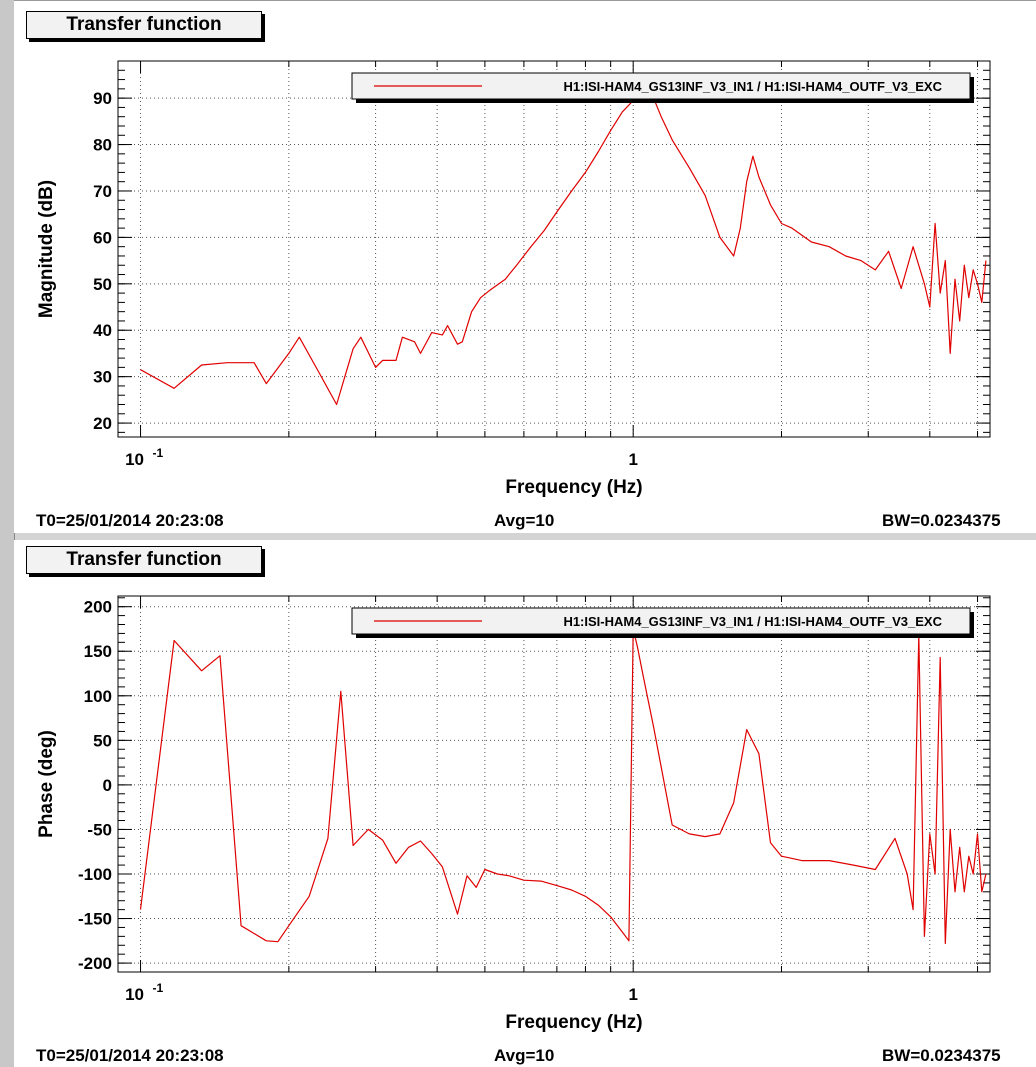 The width and height of the screenshot is (1036, 1067). What do you see at coordinates (98, 651) in the screenshot?
I see `y-tick-label: 150` at bounding box center [98, 651].